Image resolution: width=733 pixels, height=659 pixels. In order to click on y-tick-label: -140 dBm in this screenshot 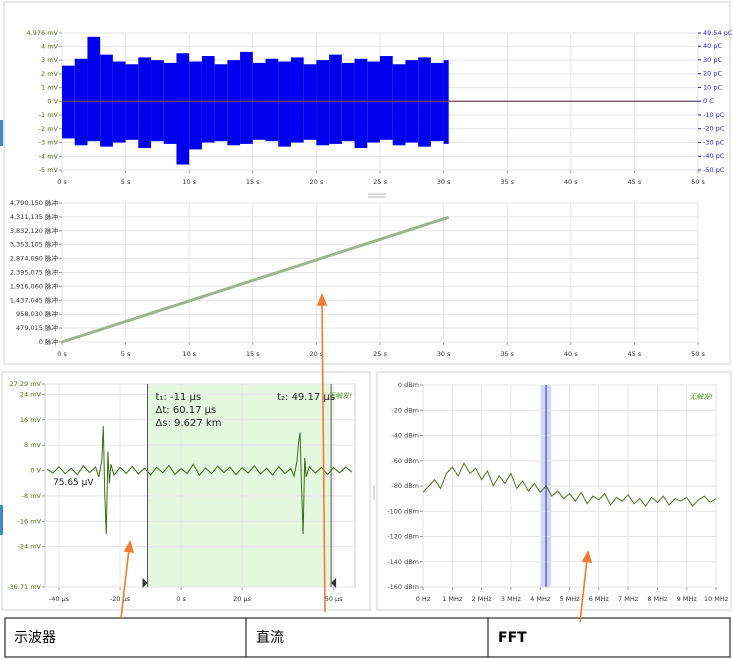, I will do `click(403, 562)`.